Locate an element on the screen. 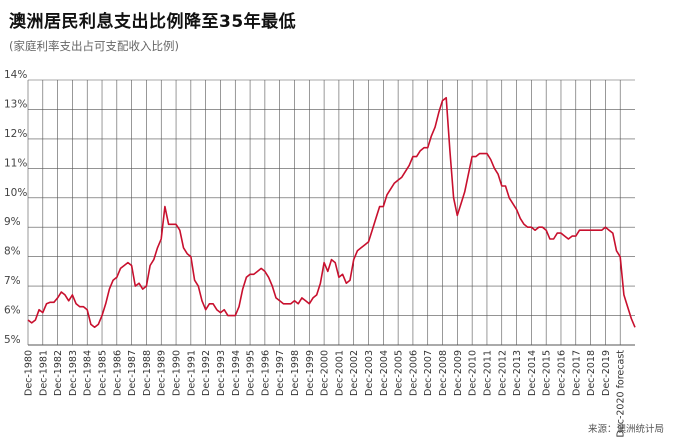  x-tick-label: Dec-2018 is located at coordinates (591, 373).